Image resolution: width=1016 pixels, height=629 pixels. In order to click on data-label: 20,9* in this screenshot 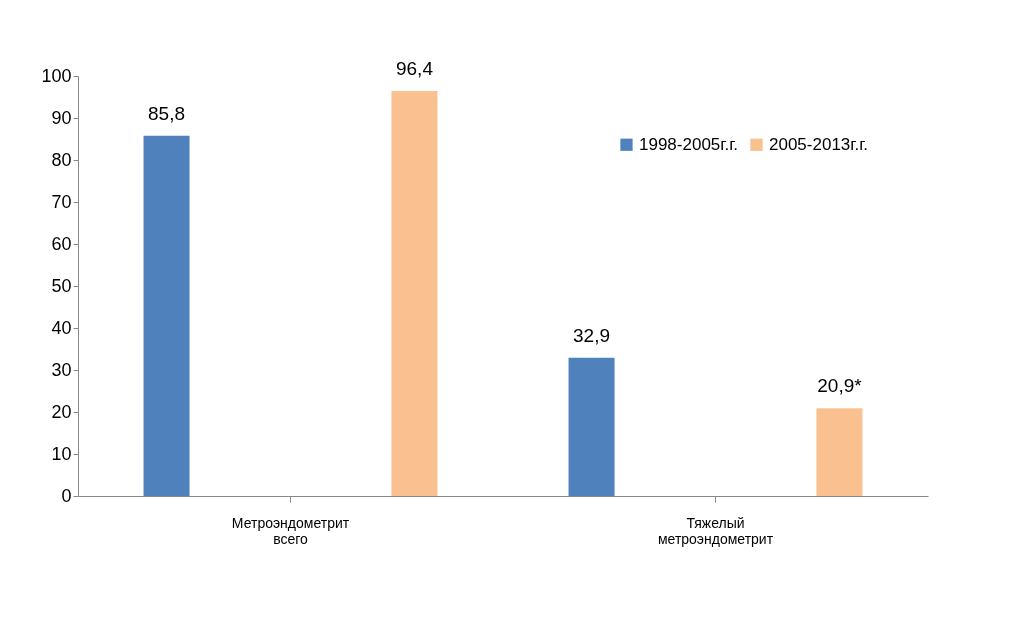, I will do `click(840, 386)`.